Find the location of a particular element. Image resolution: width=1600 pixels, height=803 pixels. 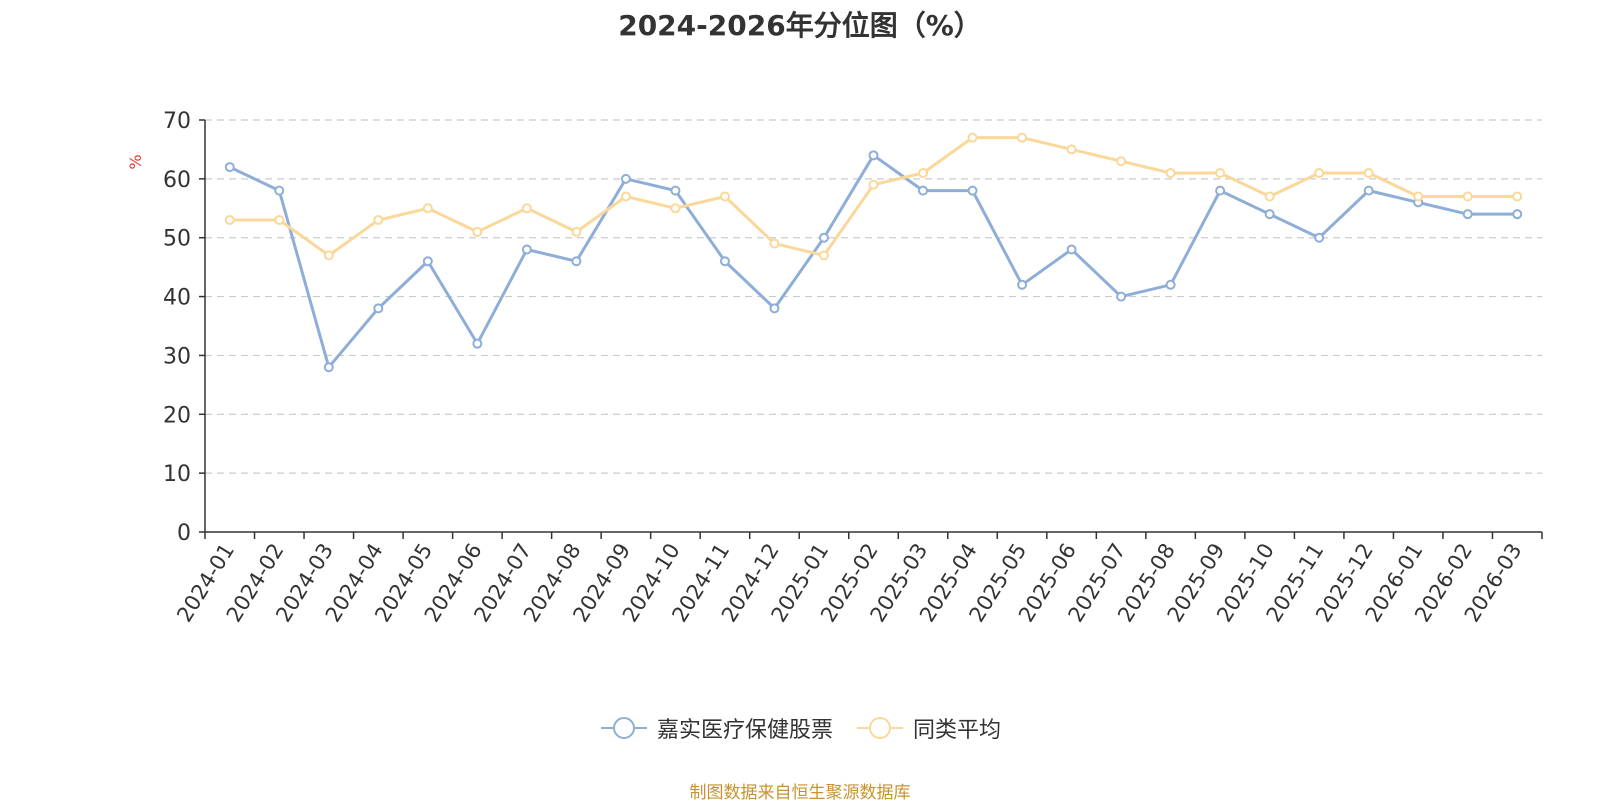

y-tick-label: 10 is located at coordinates (177, 474).